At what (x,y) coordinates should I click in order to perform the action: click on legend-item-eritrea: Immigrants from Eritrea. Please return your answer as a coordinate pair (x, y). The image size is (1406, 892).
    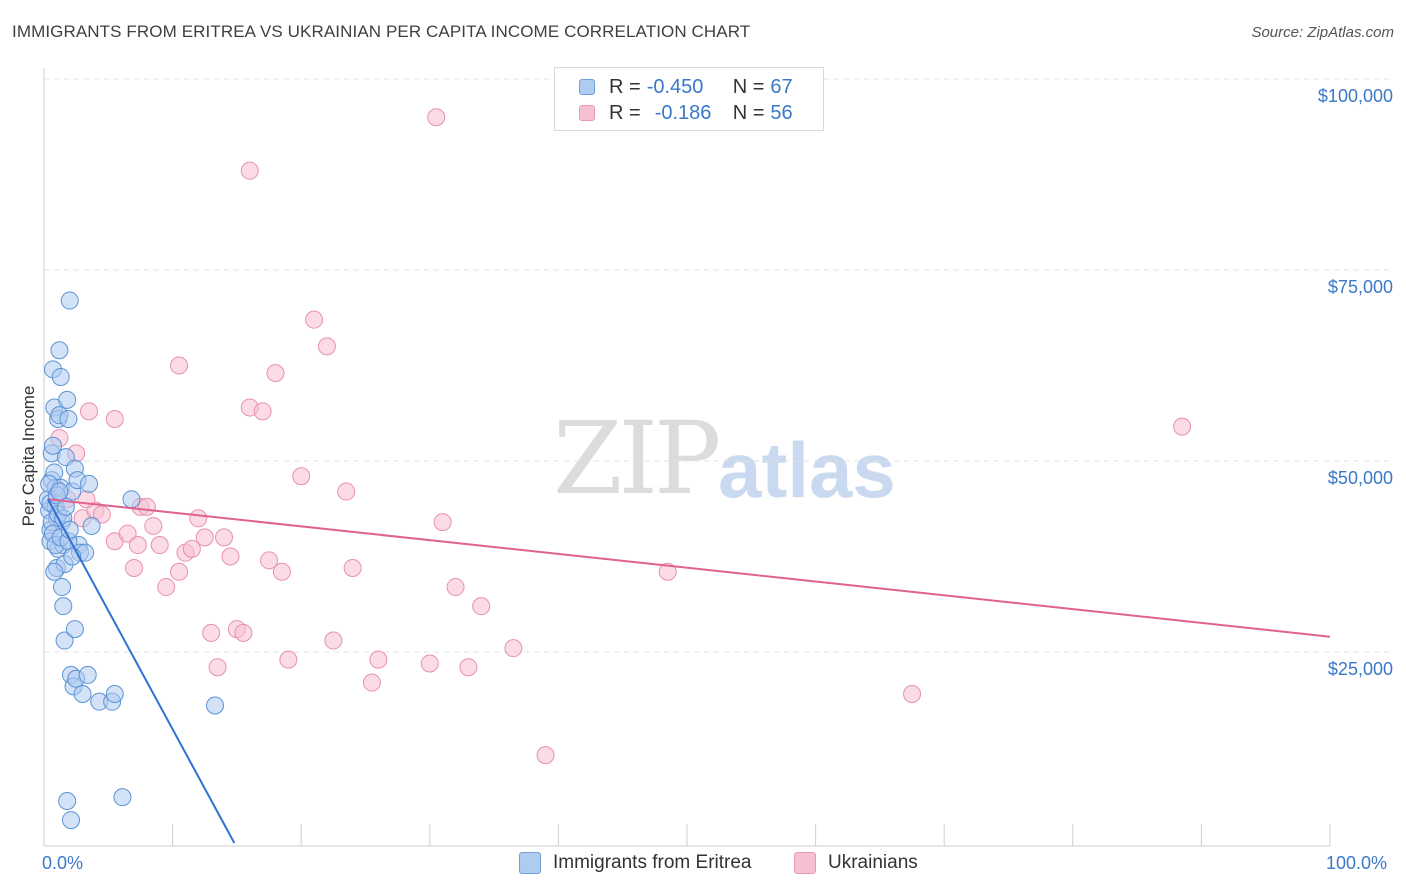
    Looking at the image, I should click on (635, 863).